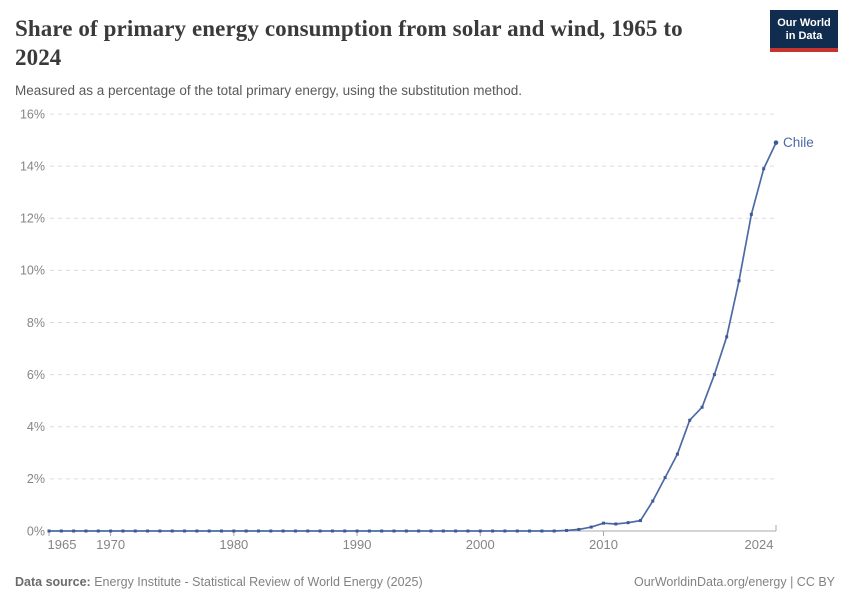  What do you see at coordinates (36, 479) in the screenshot?
I see `y-axis-tick-label: 2%` at bounding box center [36, 479].